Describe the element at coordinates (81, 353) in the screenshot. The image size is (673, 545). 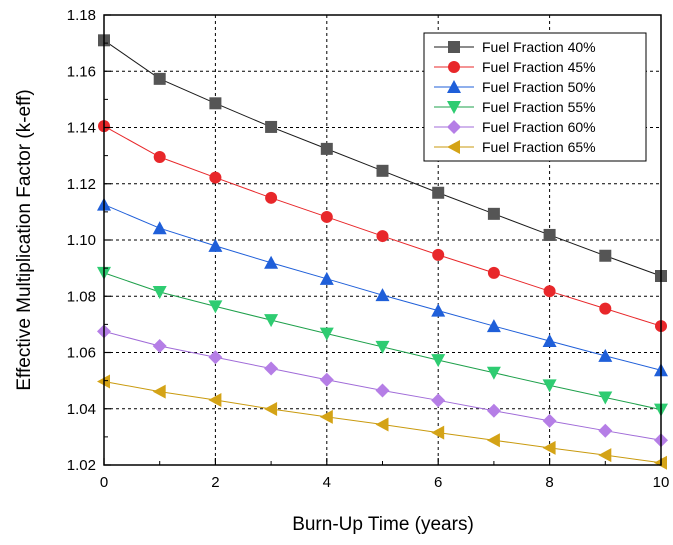
I see `y-tick-label: 1.06` at that location.